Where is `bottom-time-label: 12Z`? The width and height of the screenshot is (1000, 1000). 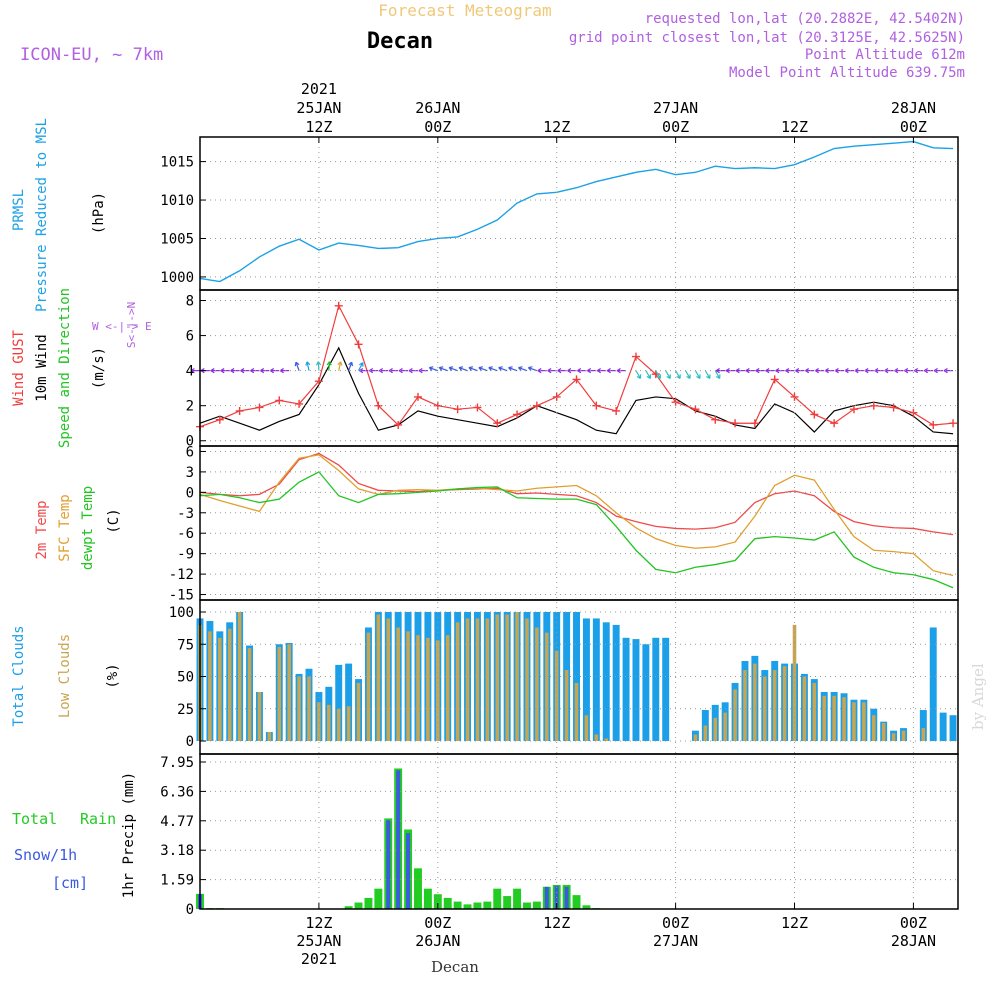 bottom-time-label: 12Z is located at coordinates (318, 923).